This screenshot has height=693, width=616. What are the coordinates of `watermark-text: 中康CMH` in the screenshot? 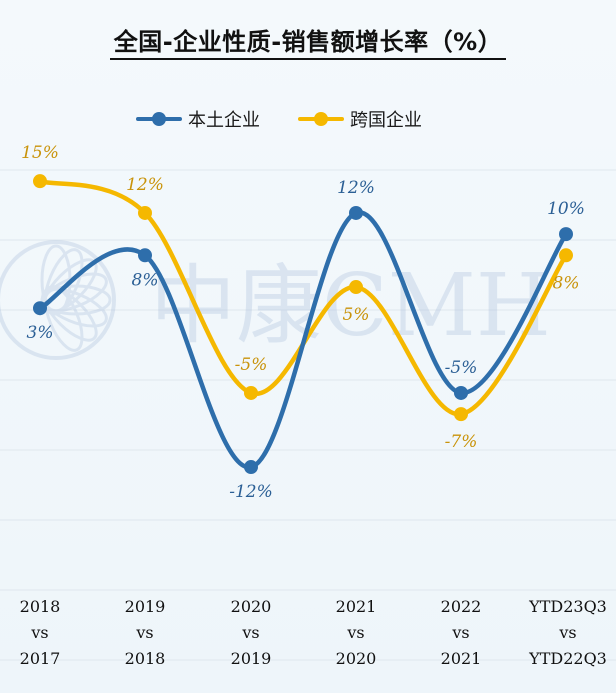 It's located at (350, 306).